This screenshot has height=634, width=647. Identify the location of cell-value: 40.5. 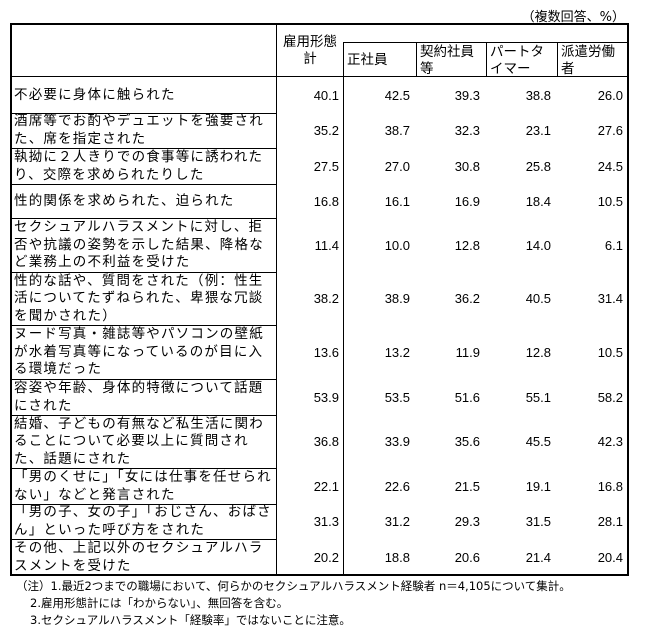
(538, 298).